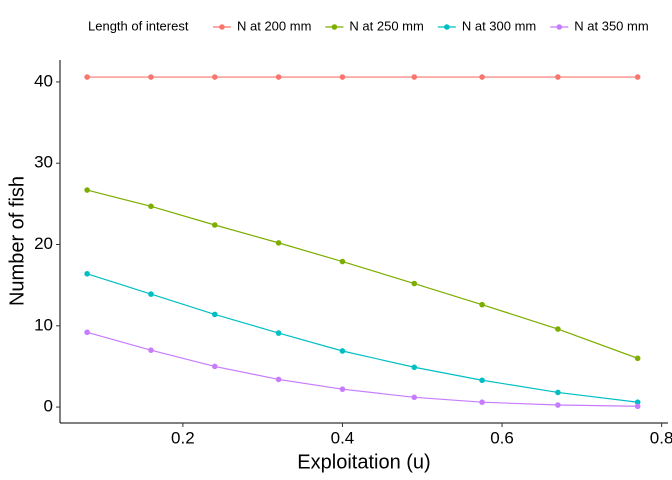  I want to click on y-tick-label: 30, so click(43, 162).